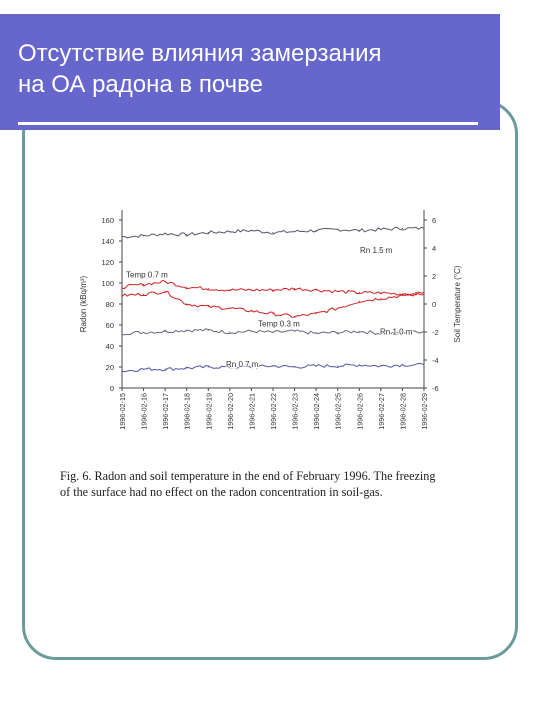 This screenshot has height=720, width=540. Describe the element at coordinates (140, 84) in the screenshot. I see `slide-title-line-2: на ОА радона в почве` at that location.